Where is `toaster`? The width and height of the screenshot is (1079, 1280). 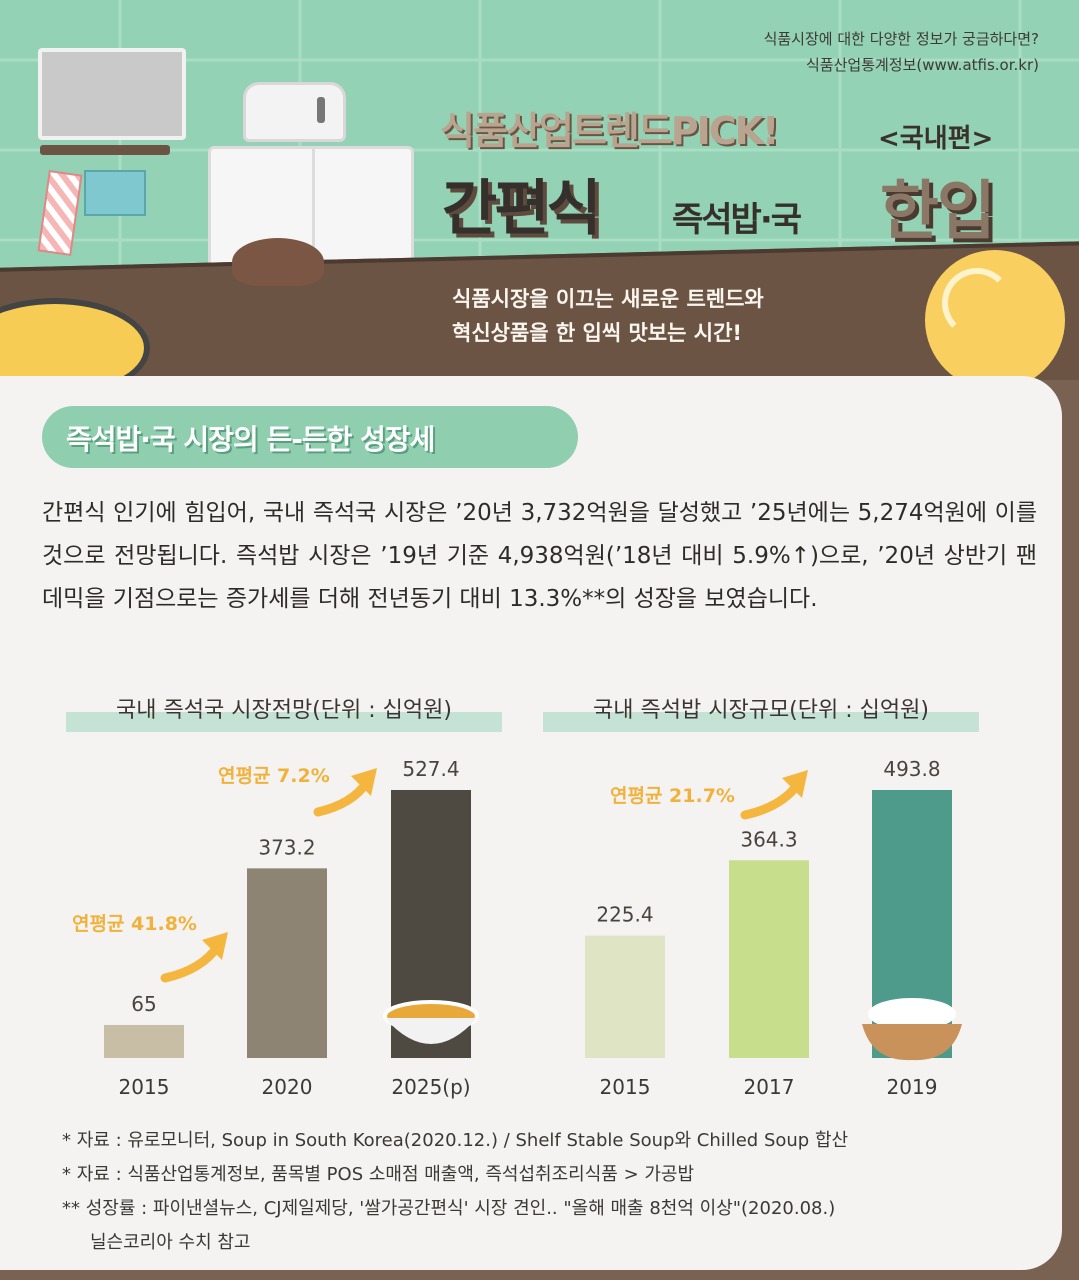 toaster is located at coordinates (294, 112).